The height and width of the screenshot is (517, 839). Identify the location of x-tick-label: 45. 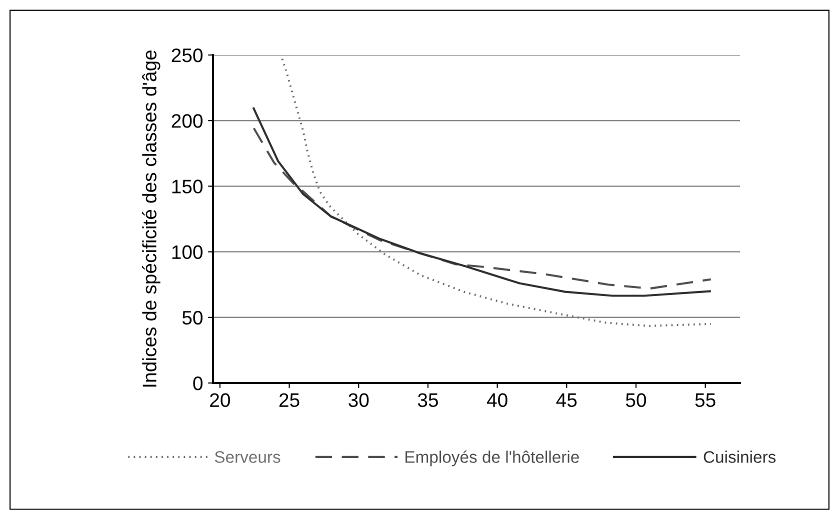
(566, 400).